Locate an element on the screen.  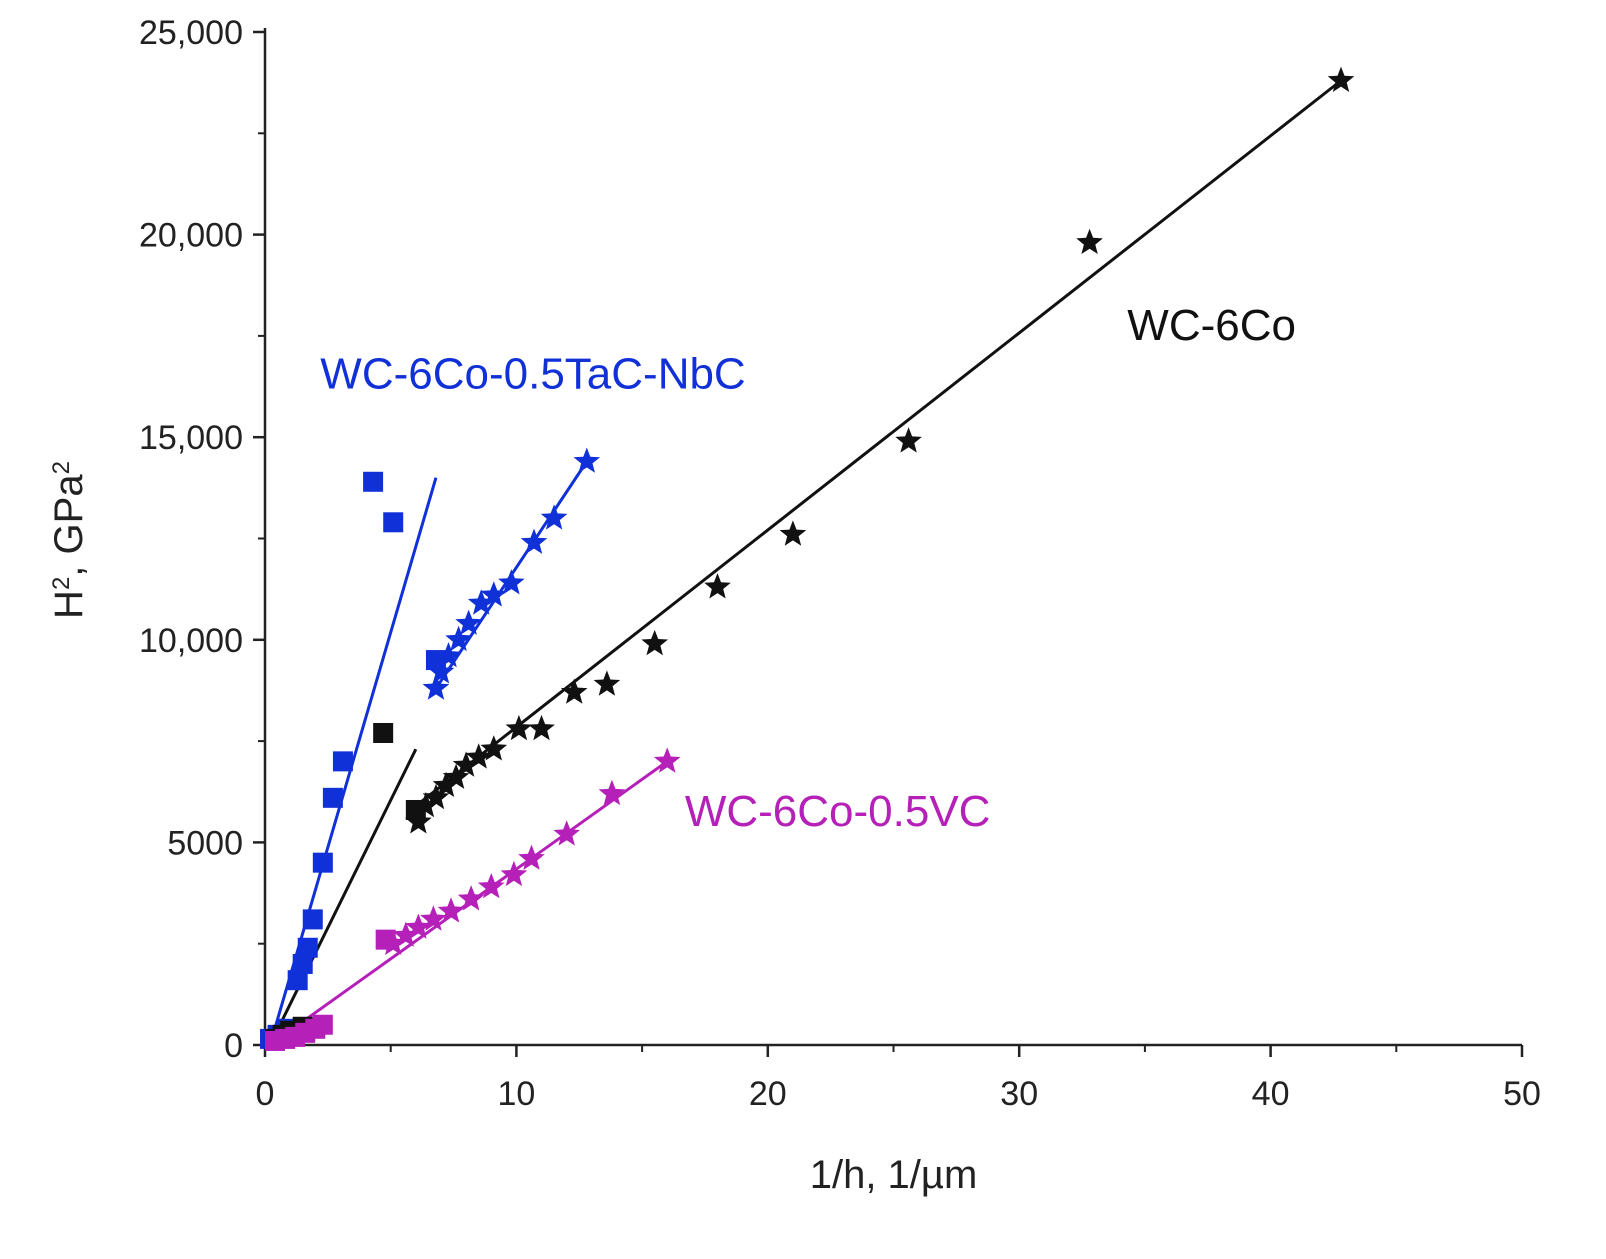
x-tick-label: 0 is located at coordinates (265, 1094).